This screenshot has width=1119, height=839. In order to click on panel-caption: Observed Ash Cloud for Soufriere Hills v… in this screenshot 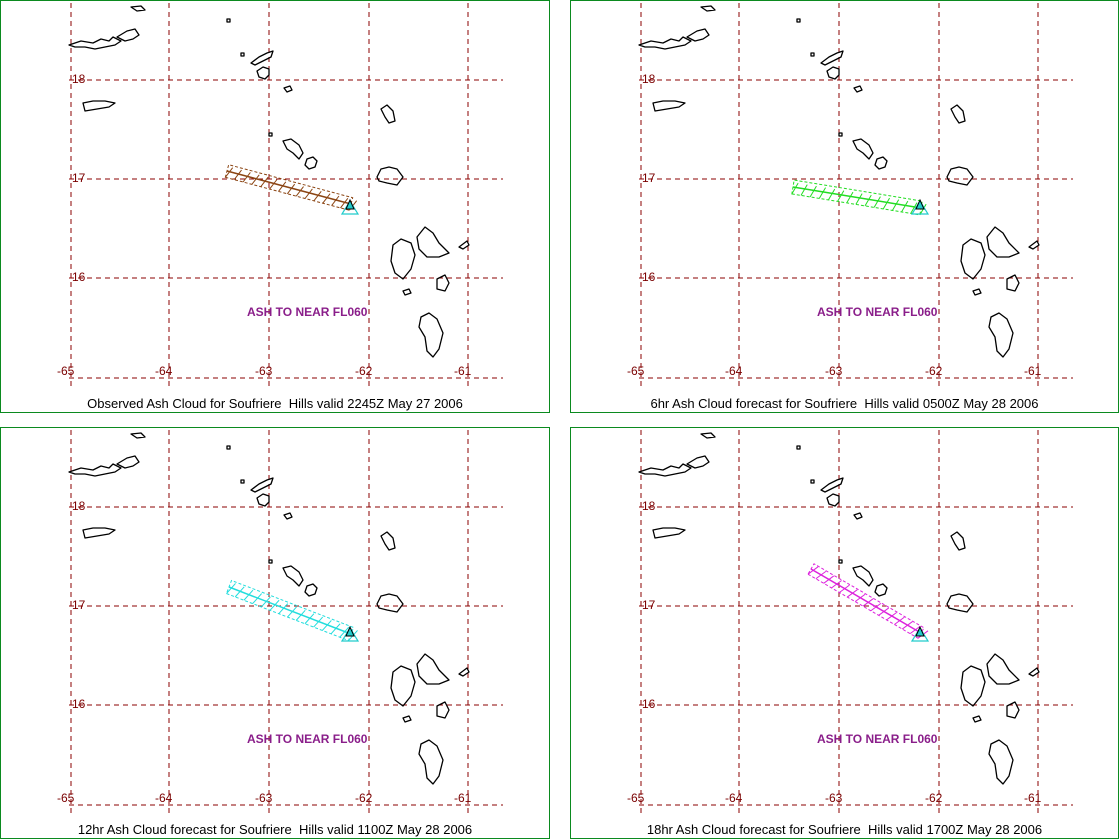, I will do `click(275, 403)`.